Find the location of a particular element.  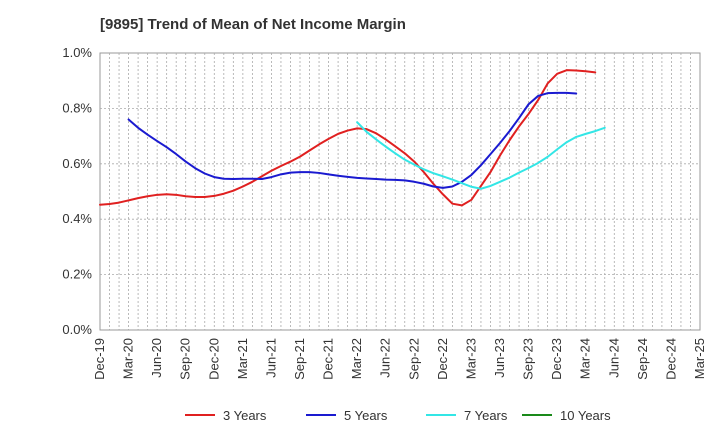

legend-label: 10 Years is located at coordinates (585, 415).